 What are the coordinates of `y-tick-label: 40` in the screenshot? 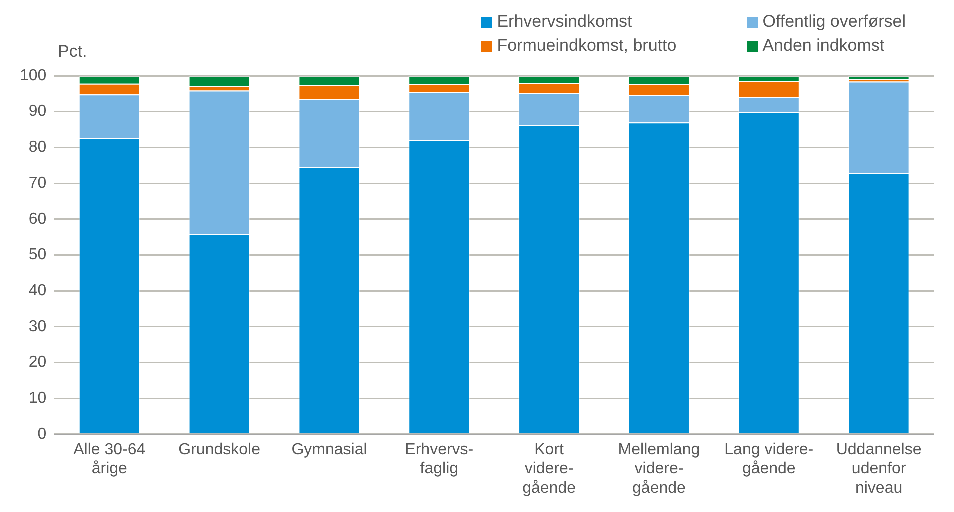 It's located at (37, 291).